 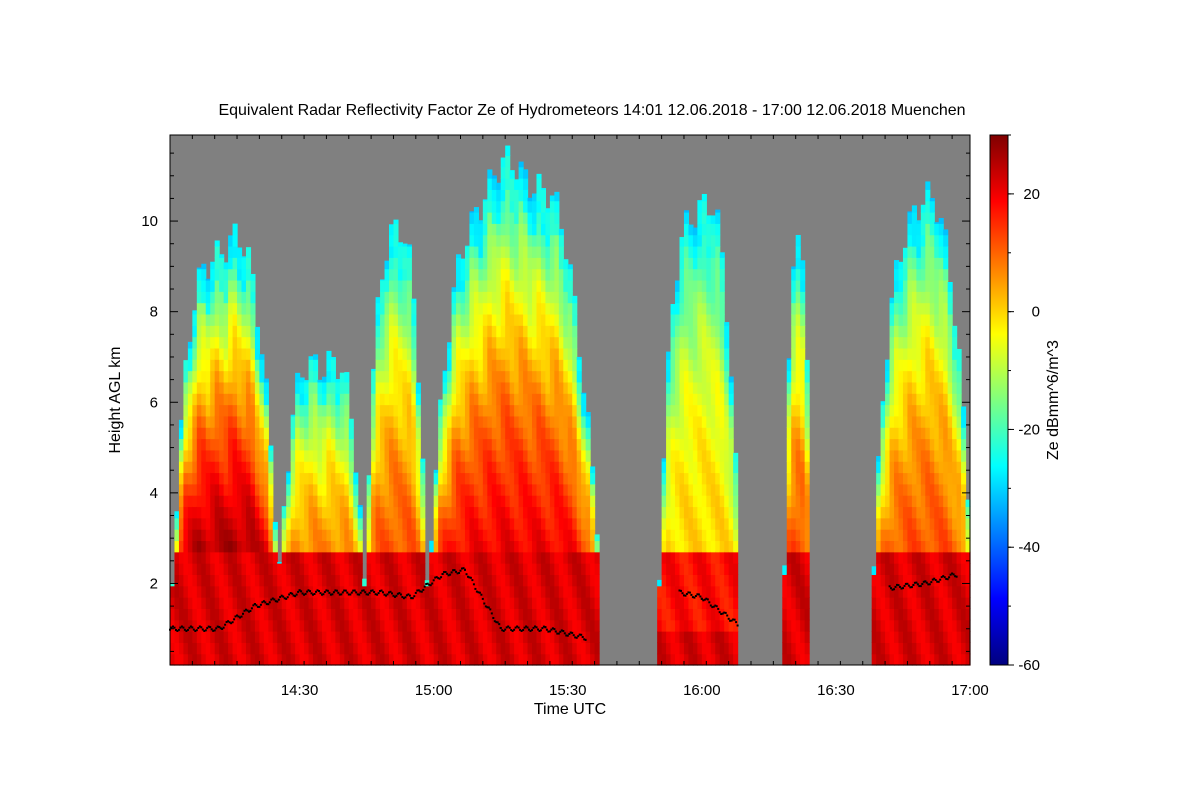 What do you see at coordinates (1024, 404) in the screenshot?
I see `colorbar-axis: 20 0 -20 -40 -60` at bounding box center [1024, 404].